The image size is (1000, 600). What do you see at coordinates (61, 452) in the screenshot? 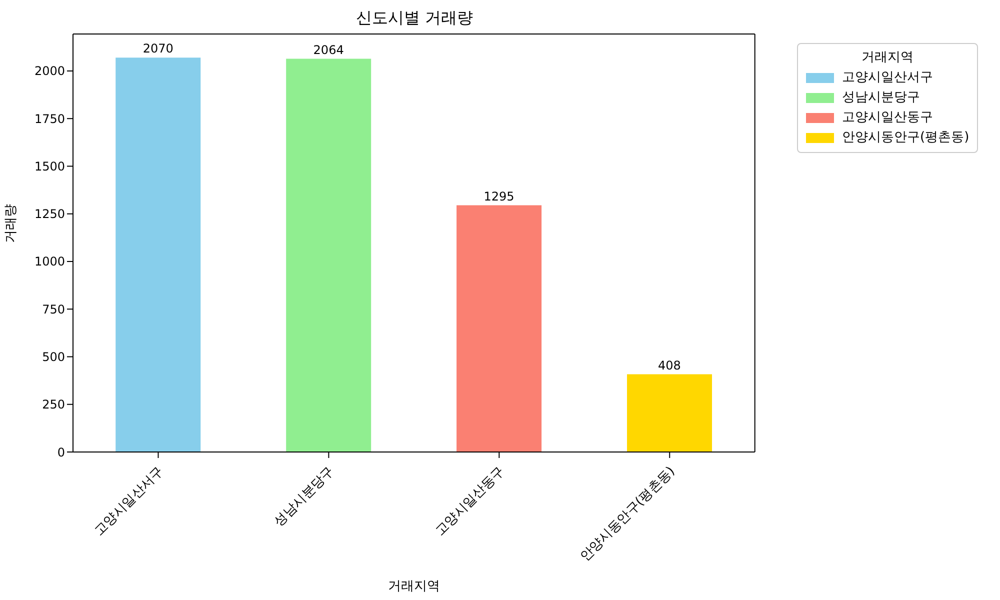
I see `y-tick-label: 0` at bounding box center [61, 452].